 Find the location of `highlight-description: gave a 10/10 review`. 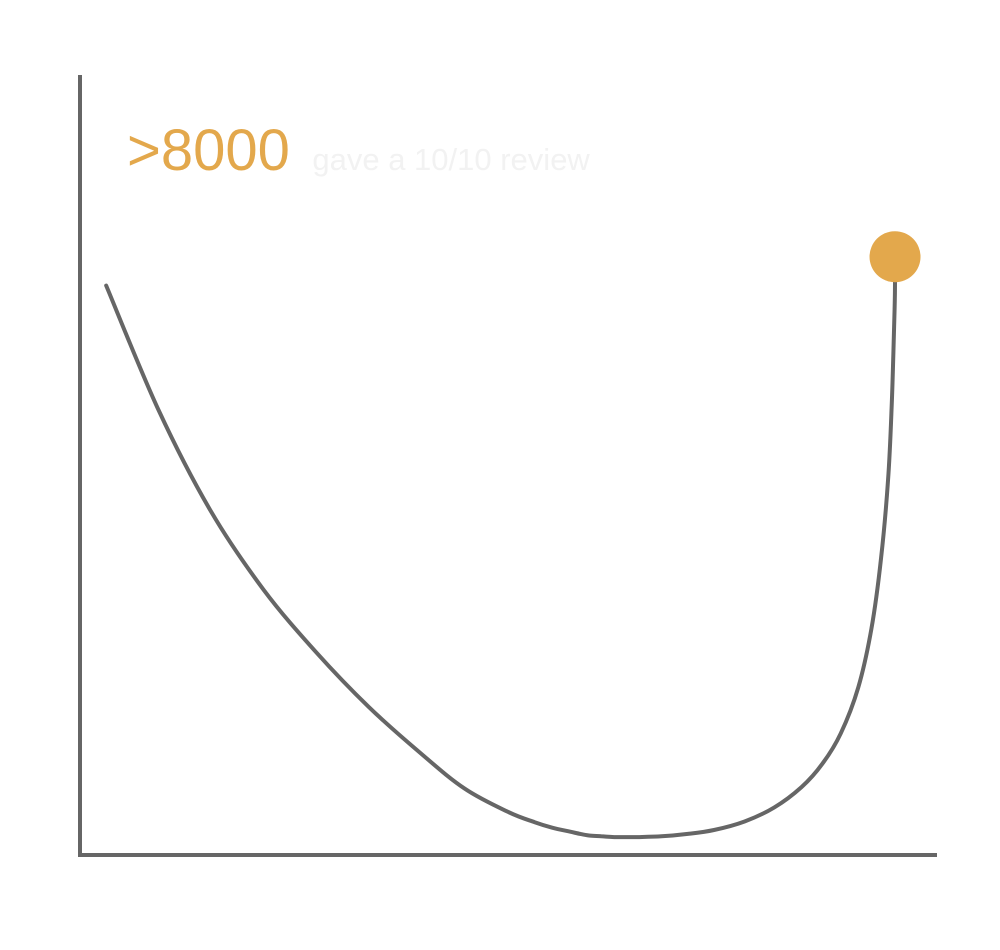

highlight-description: gave a 10/10 review is located at coordinates (451, 159).